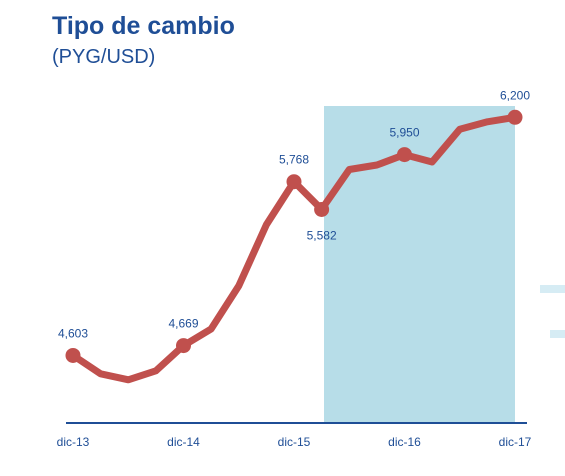  Describe the element at coordinates (183, 442) in the screenshot. I see `x-tick-label: dic-14` at that location.